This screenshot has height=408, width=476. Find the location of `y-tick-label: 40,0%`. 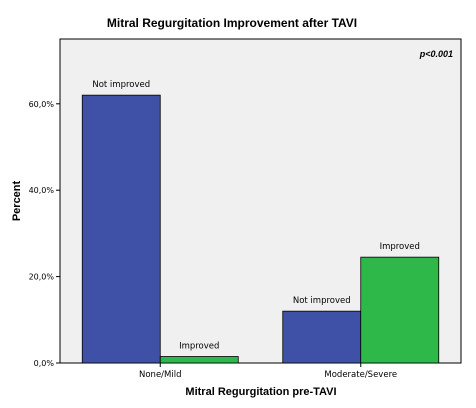

y-tick-label: 40,0% is located at coordinates (42, 190).